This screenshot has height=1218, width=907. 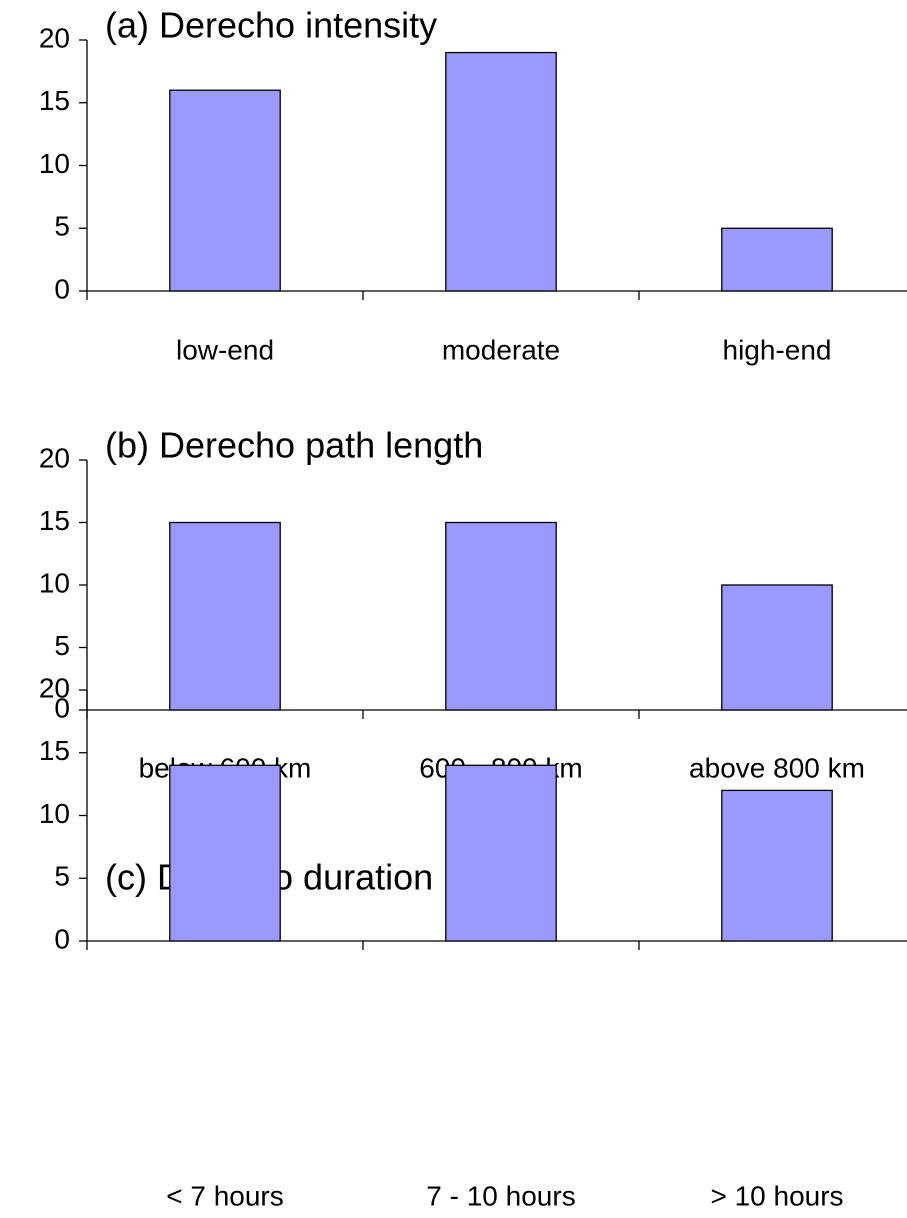 What do you see at coordinates (271, 25) in the screenshot?
I see `chart-title: (a) Derecho intensity` at bounding box center [271, 25].